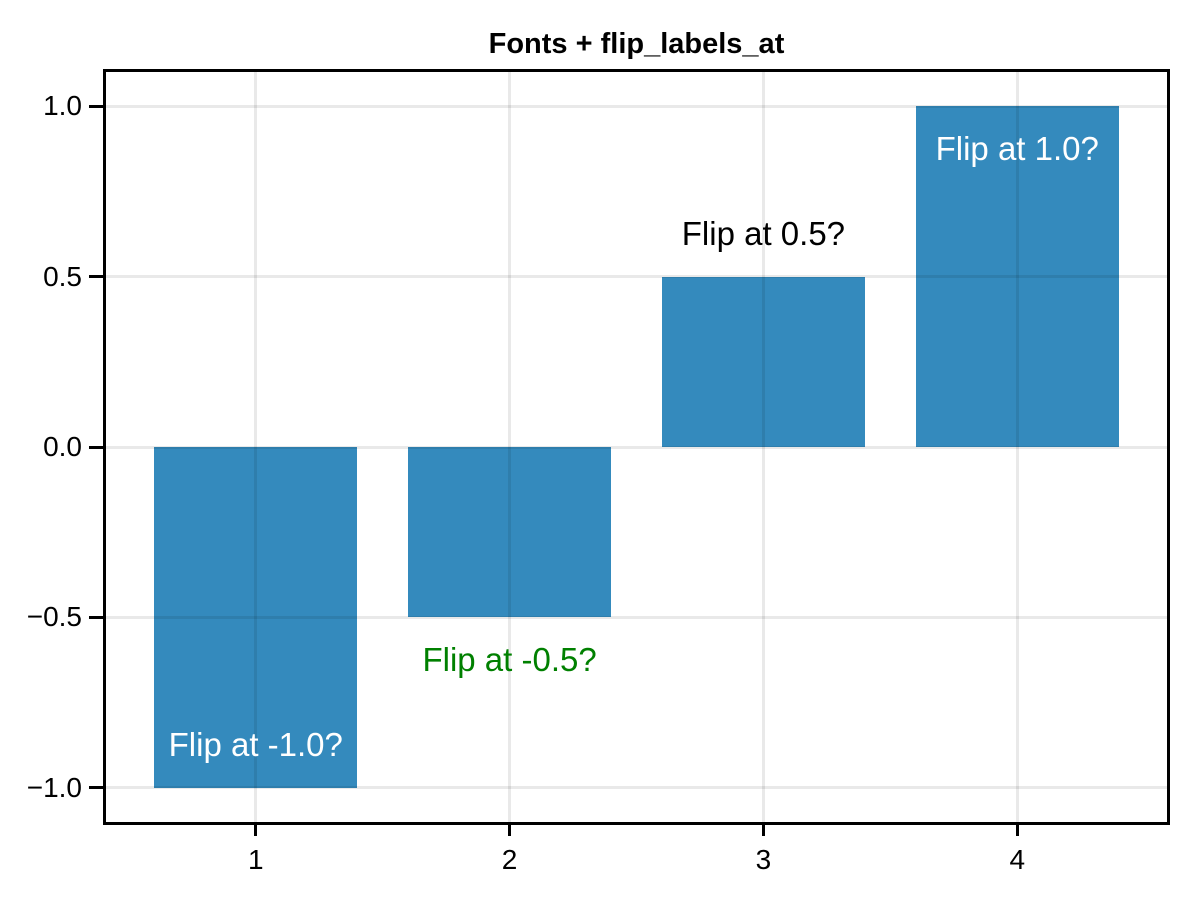 This screenshot has height=900, width=1200. What do you see at coordinates (1017, 859) in the screenshot?
I see `x-tick-label: 4` at bounding box center [1017, 859].